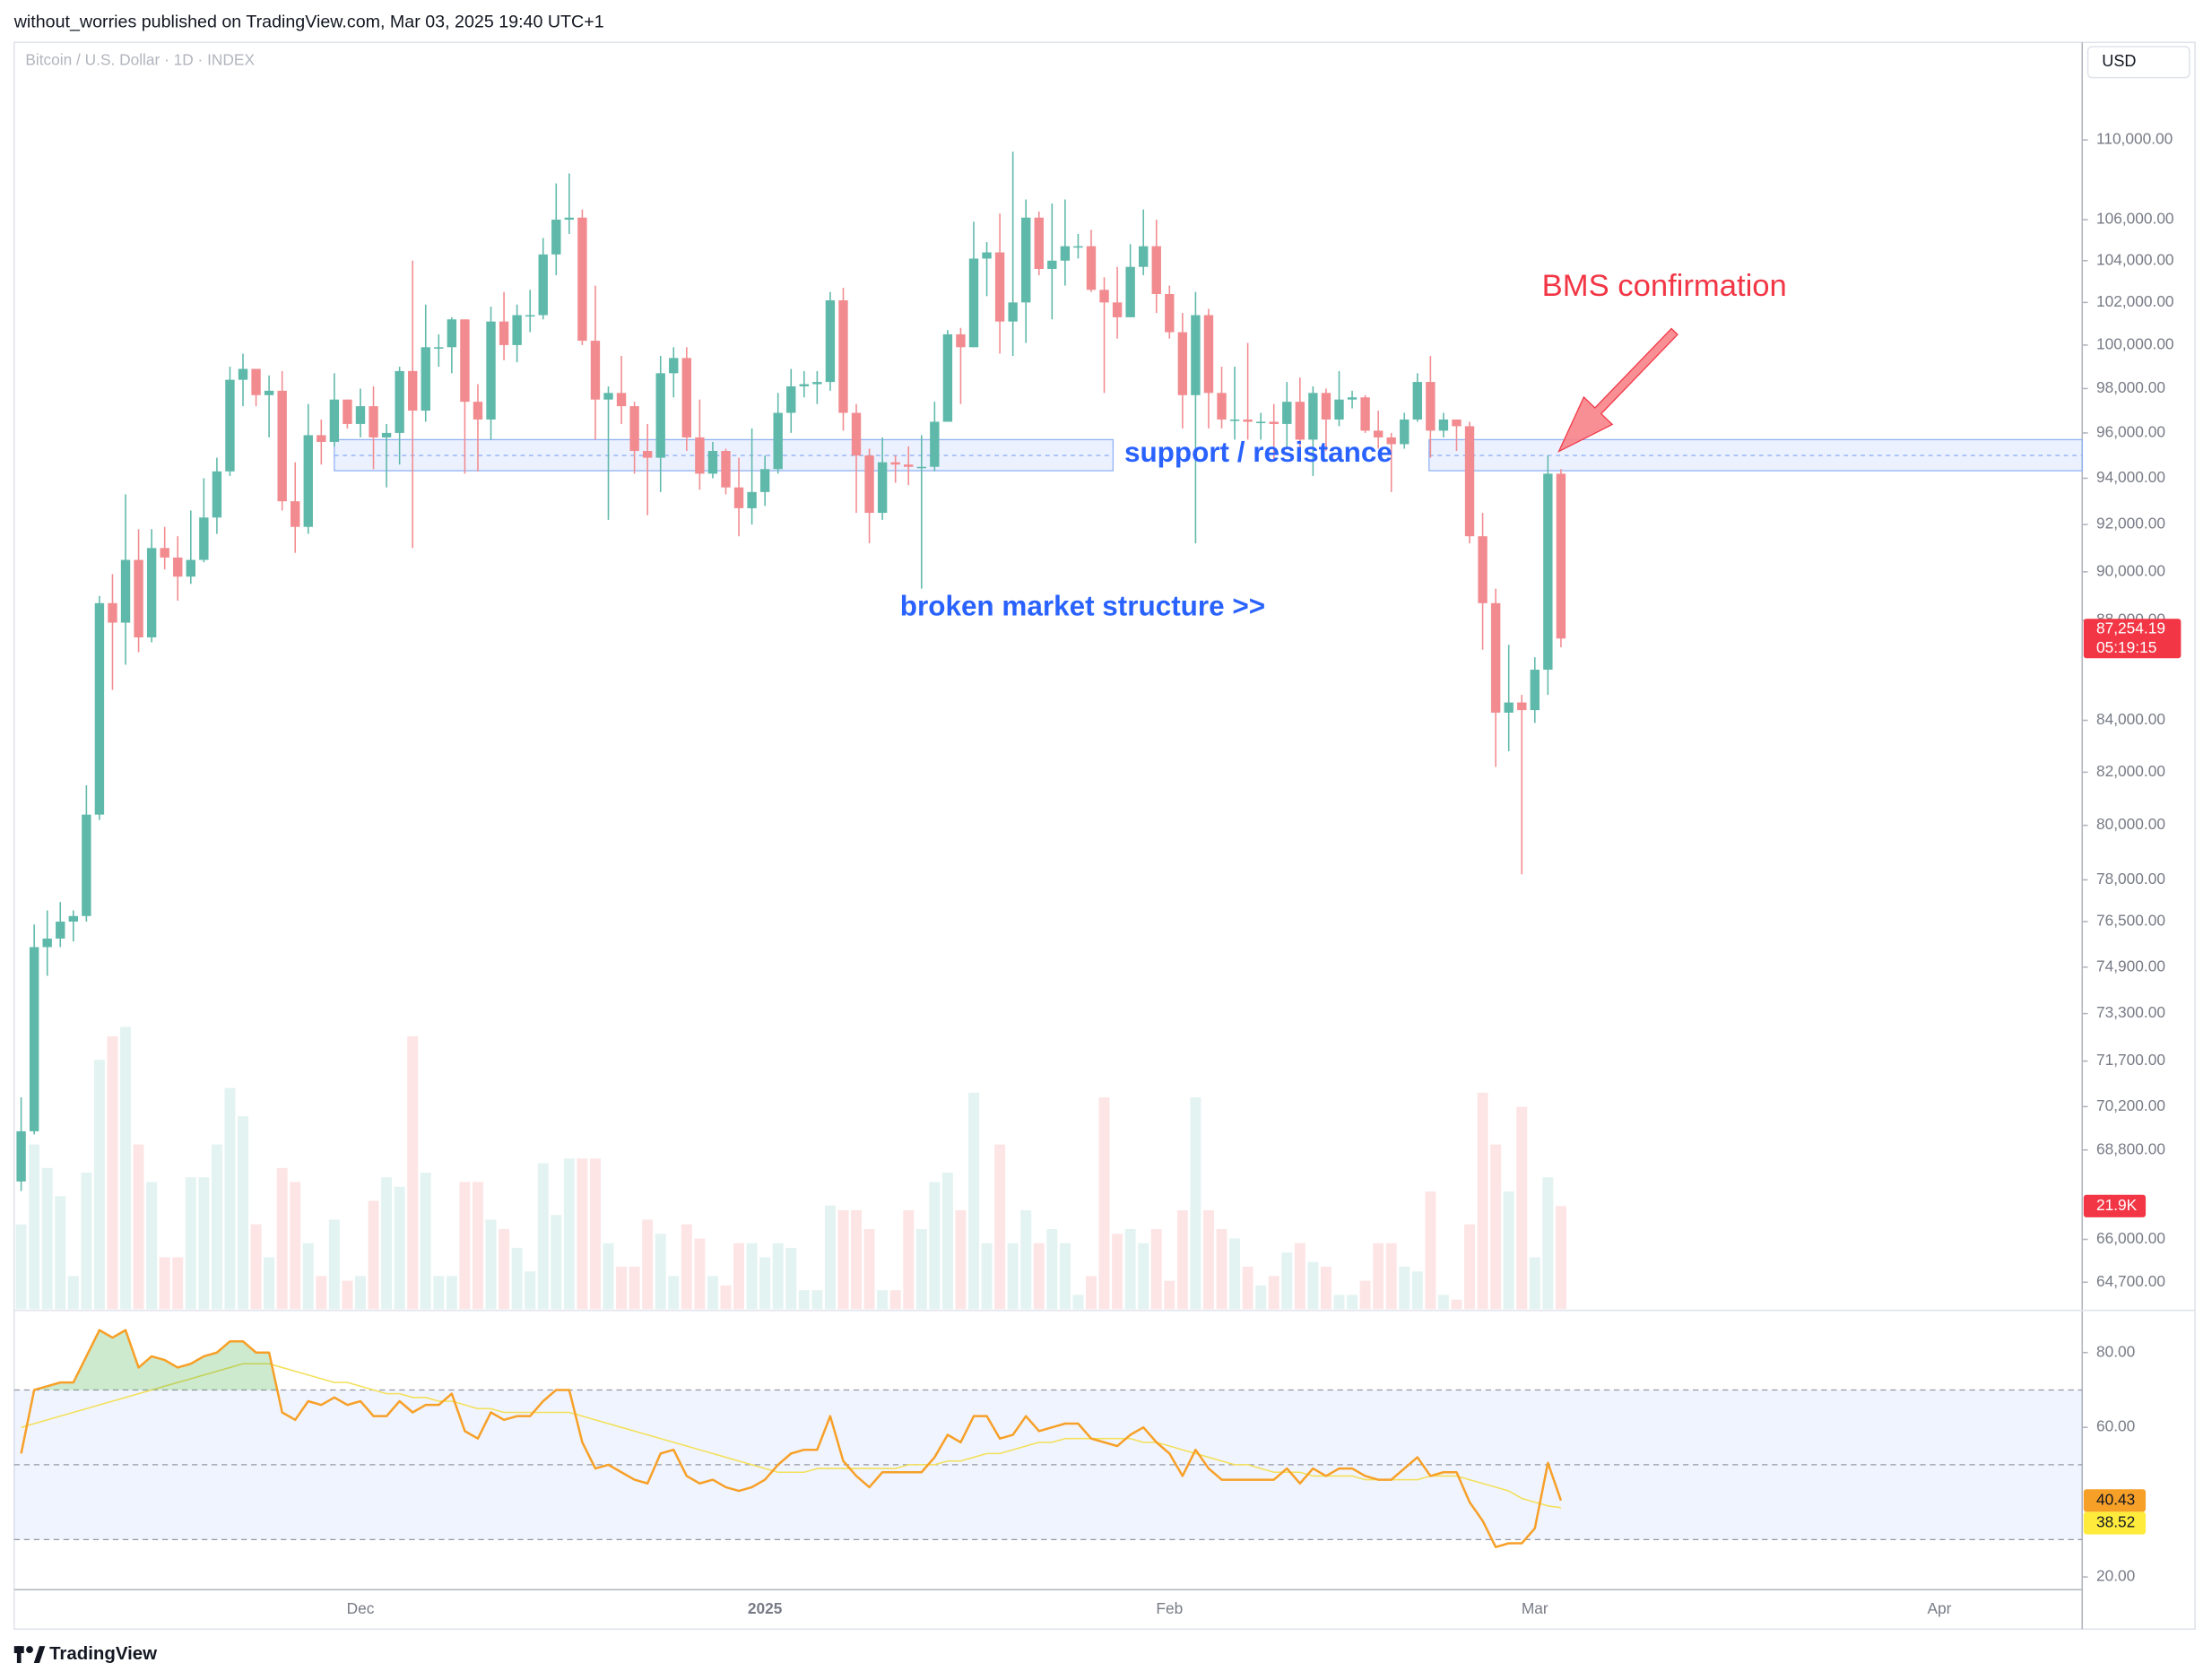 The image size is (2212, 1680). Describe the element at coordinates (103, 1653) in the screenshot. I see `footer-brand: TradingView` at that location.